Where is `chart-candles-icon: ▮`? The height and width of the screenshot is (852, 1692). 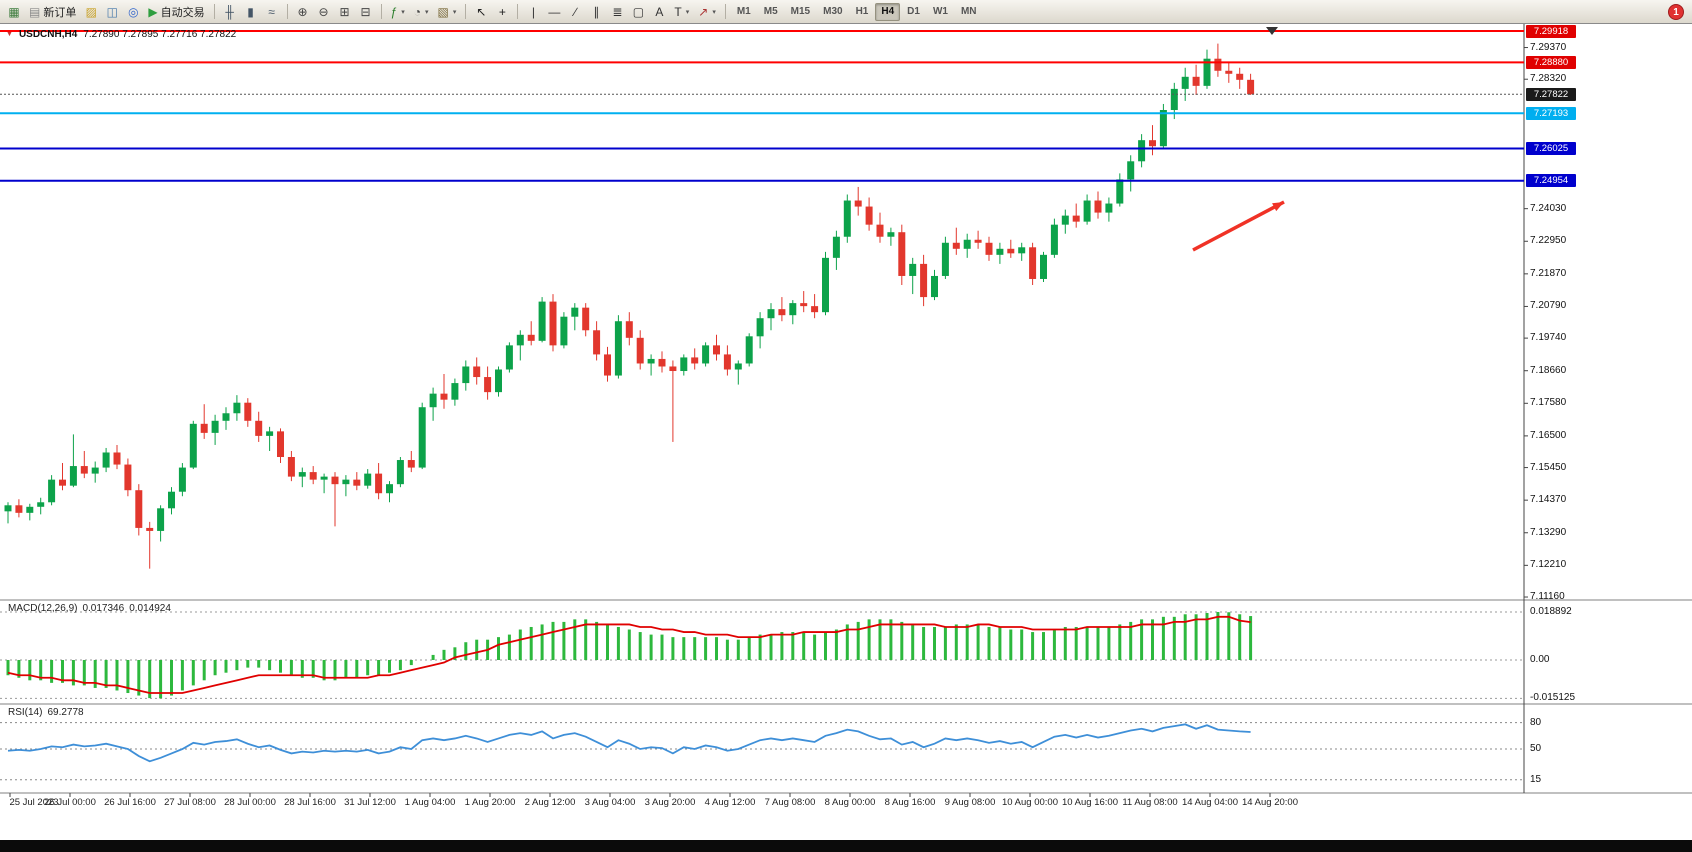
chart-candles-icon: ▮ is located at coordinates (251, 12).